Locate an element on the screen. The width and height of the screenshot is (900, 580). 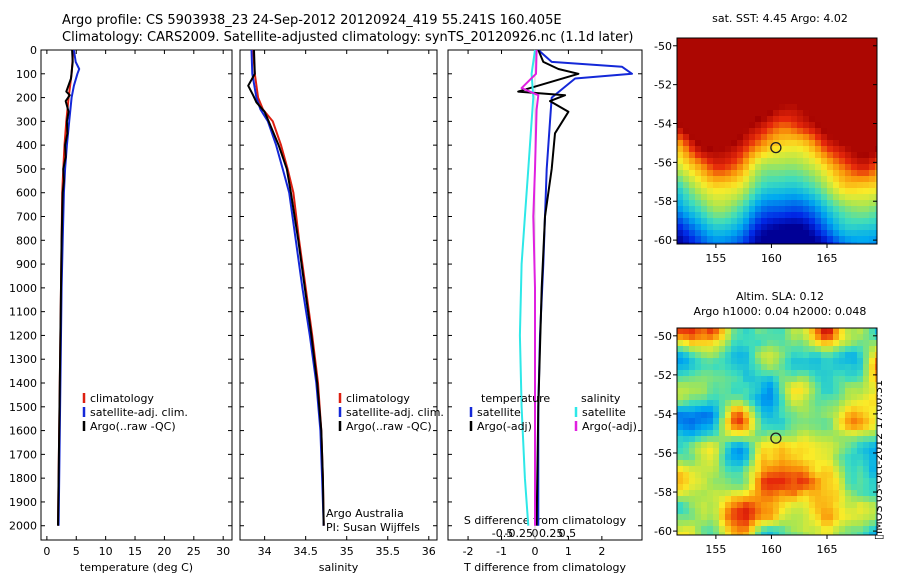
sst-map-title: sat. SST: 4.45 Argo: 4.02 is located at coordinates (780, 18).